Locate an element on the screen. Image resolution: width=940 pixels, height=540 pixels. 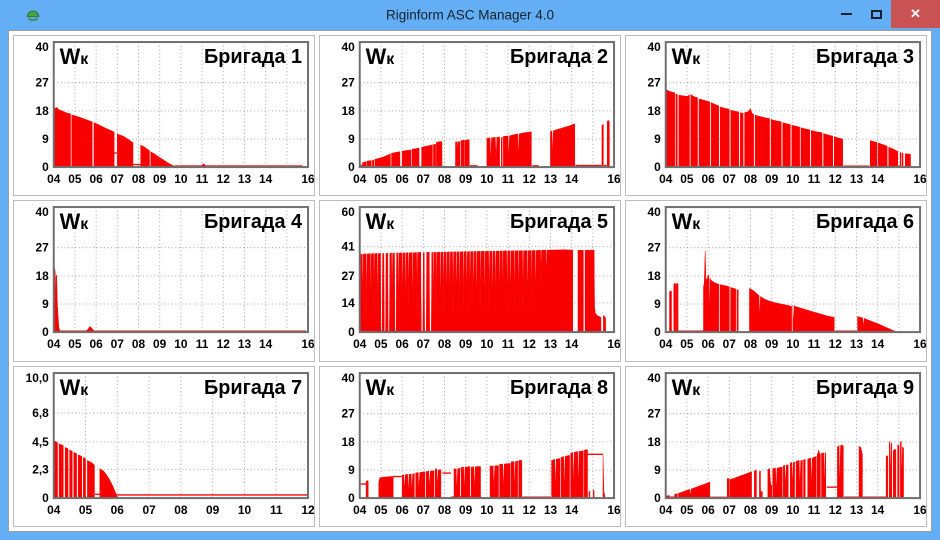
svg-text: Бригада 2 is located at coordinates (559, 57).